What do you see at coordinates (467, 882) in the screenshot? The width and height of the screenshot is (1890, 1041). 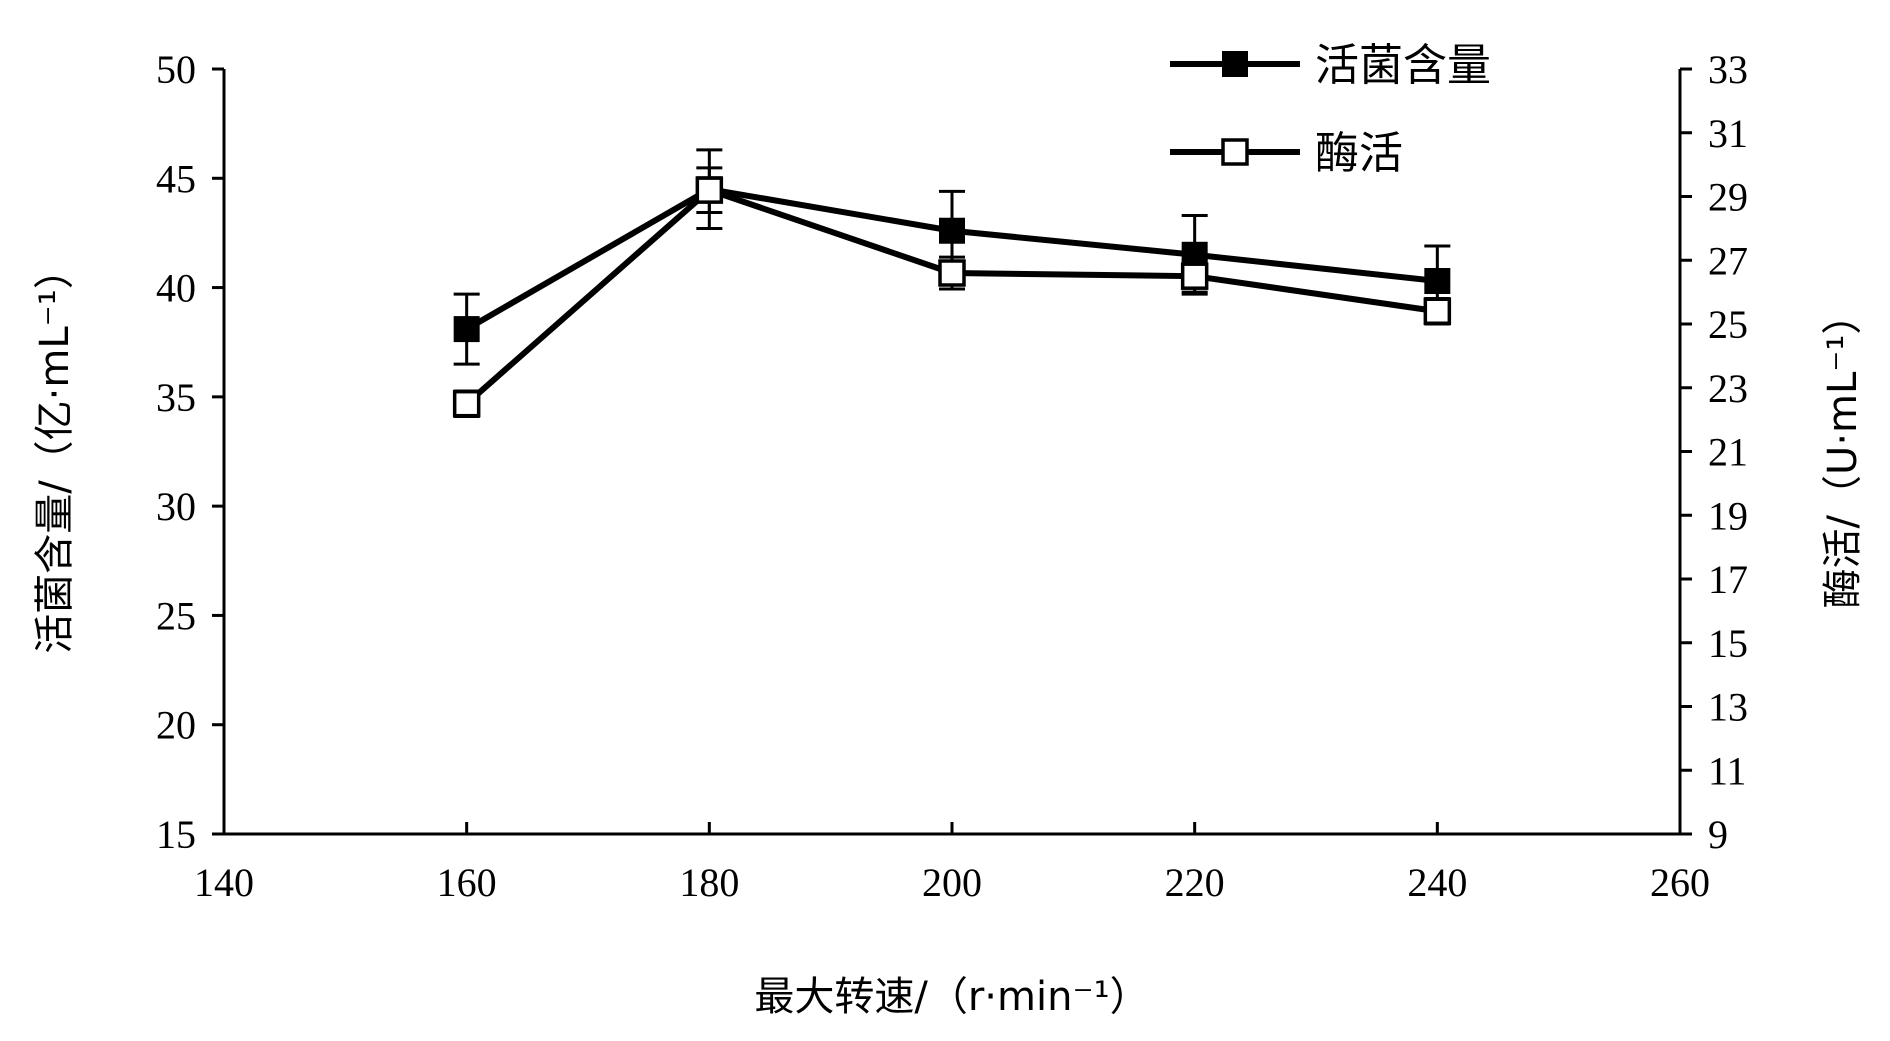 I see `x-tick-label: 160` at bounding box center [467, 882].